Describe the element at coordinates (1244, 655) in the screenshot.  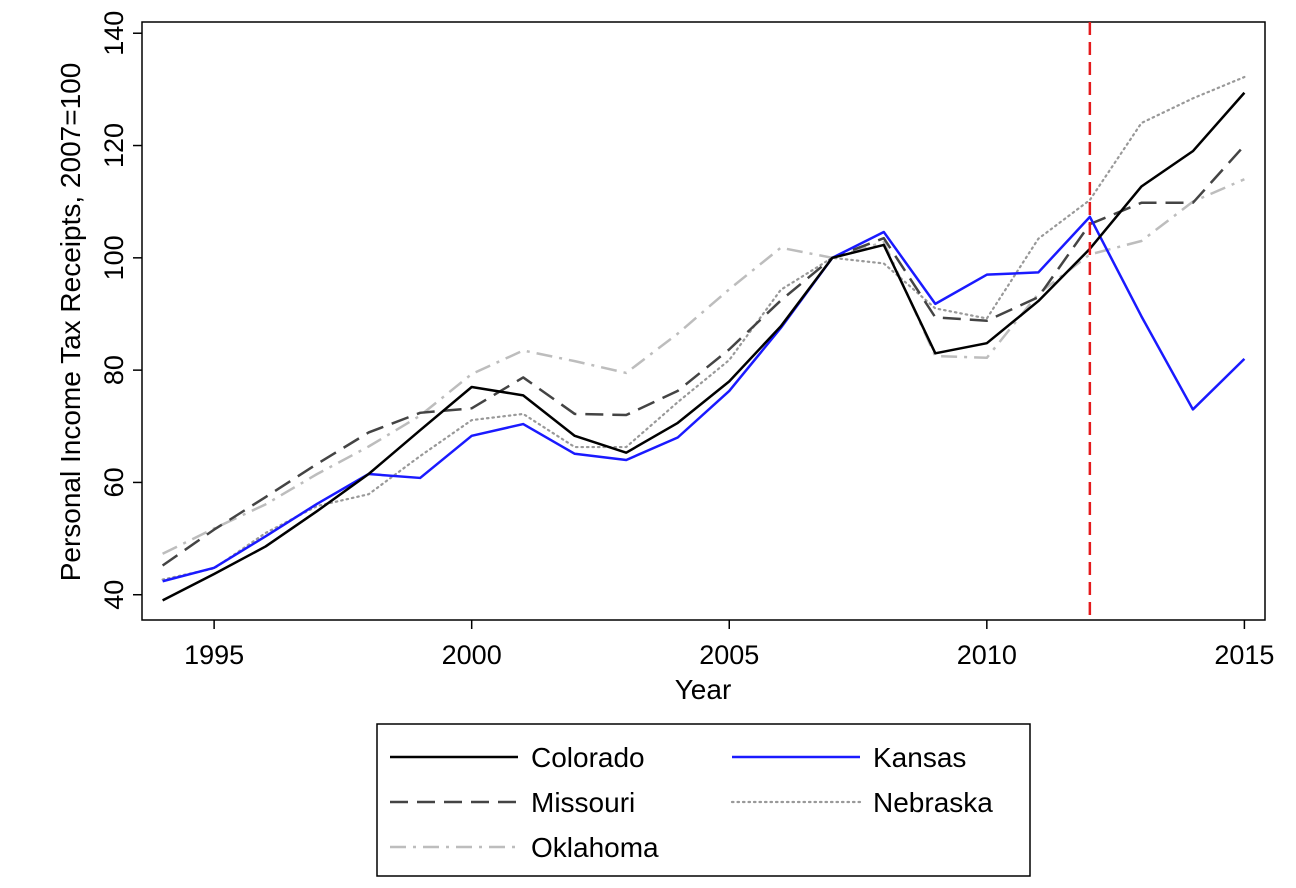
I see `x-tick-label: 2015` at that location.